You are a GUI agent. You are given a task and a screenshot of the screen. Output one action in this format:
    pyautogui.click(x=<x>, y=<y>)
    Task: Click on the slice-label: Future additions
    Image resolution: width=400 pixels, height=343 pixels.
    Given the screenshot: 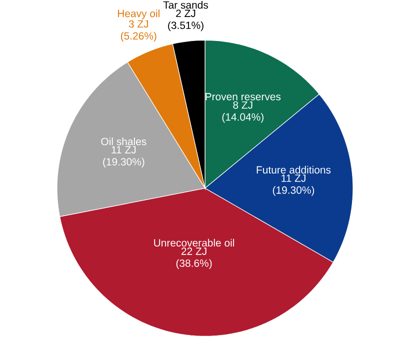 What is the action you would take?
    pyautogui.click(x=293, y=170)
    